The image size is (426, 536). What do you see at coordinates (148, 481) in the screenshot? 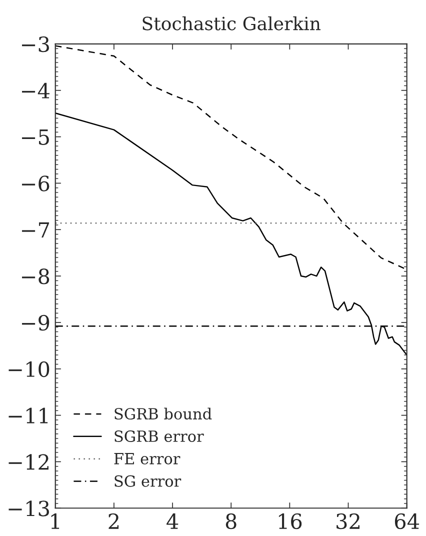
I see `legend-label: SG error` at bounding box center [148, 481].